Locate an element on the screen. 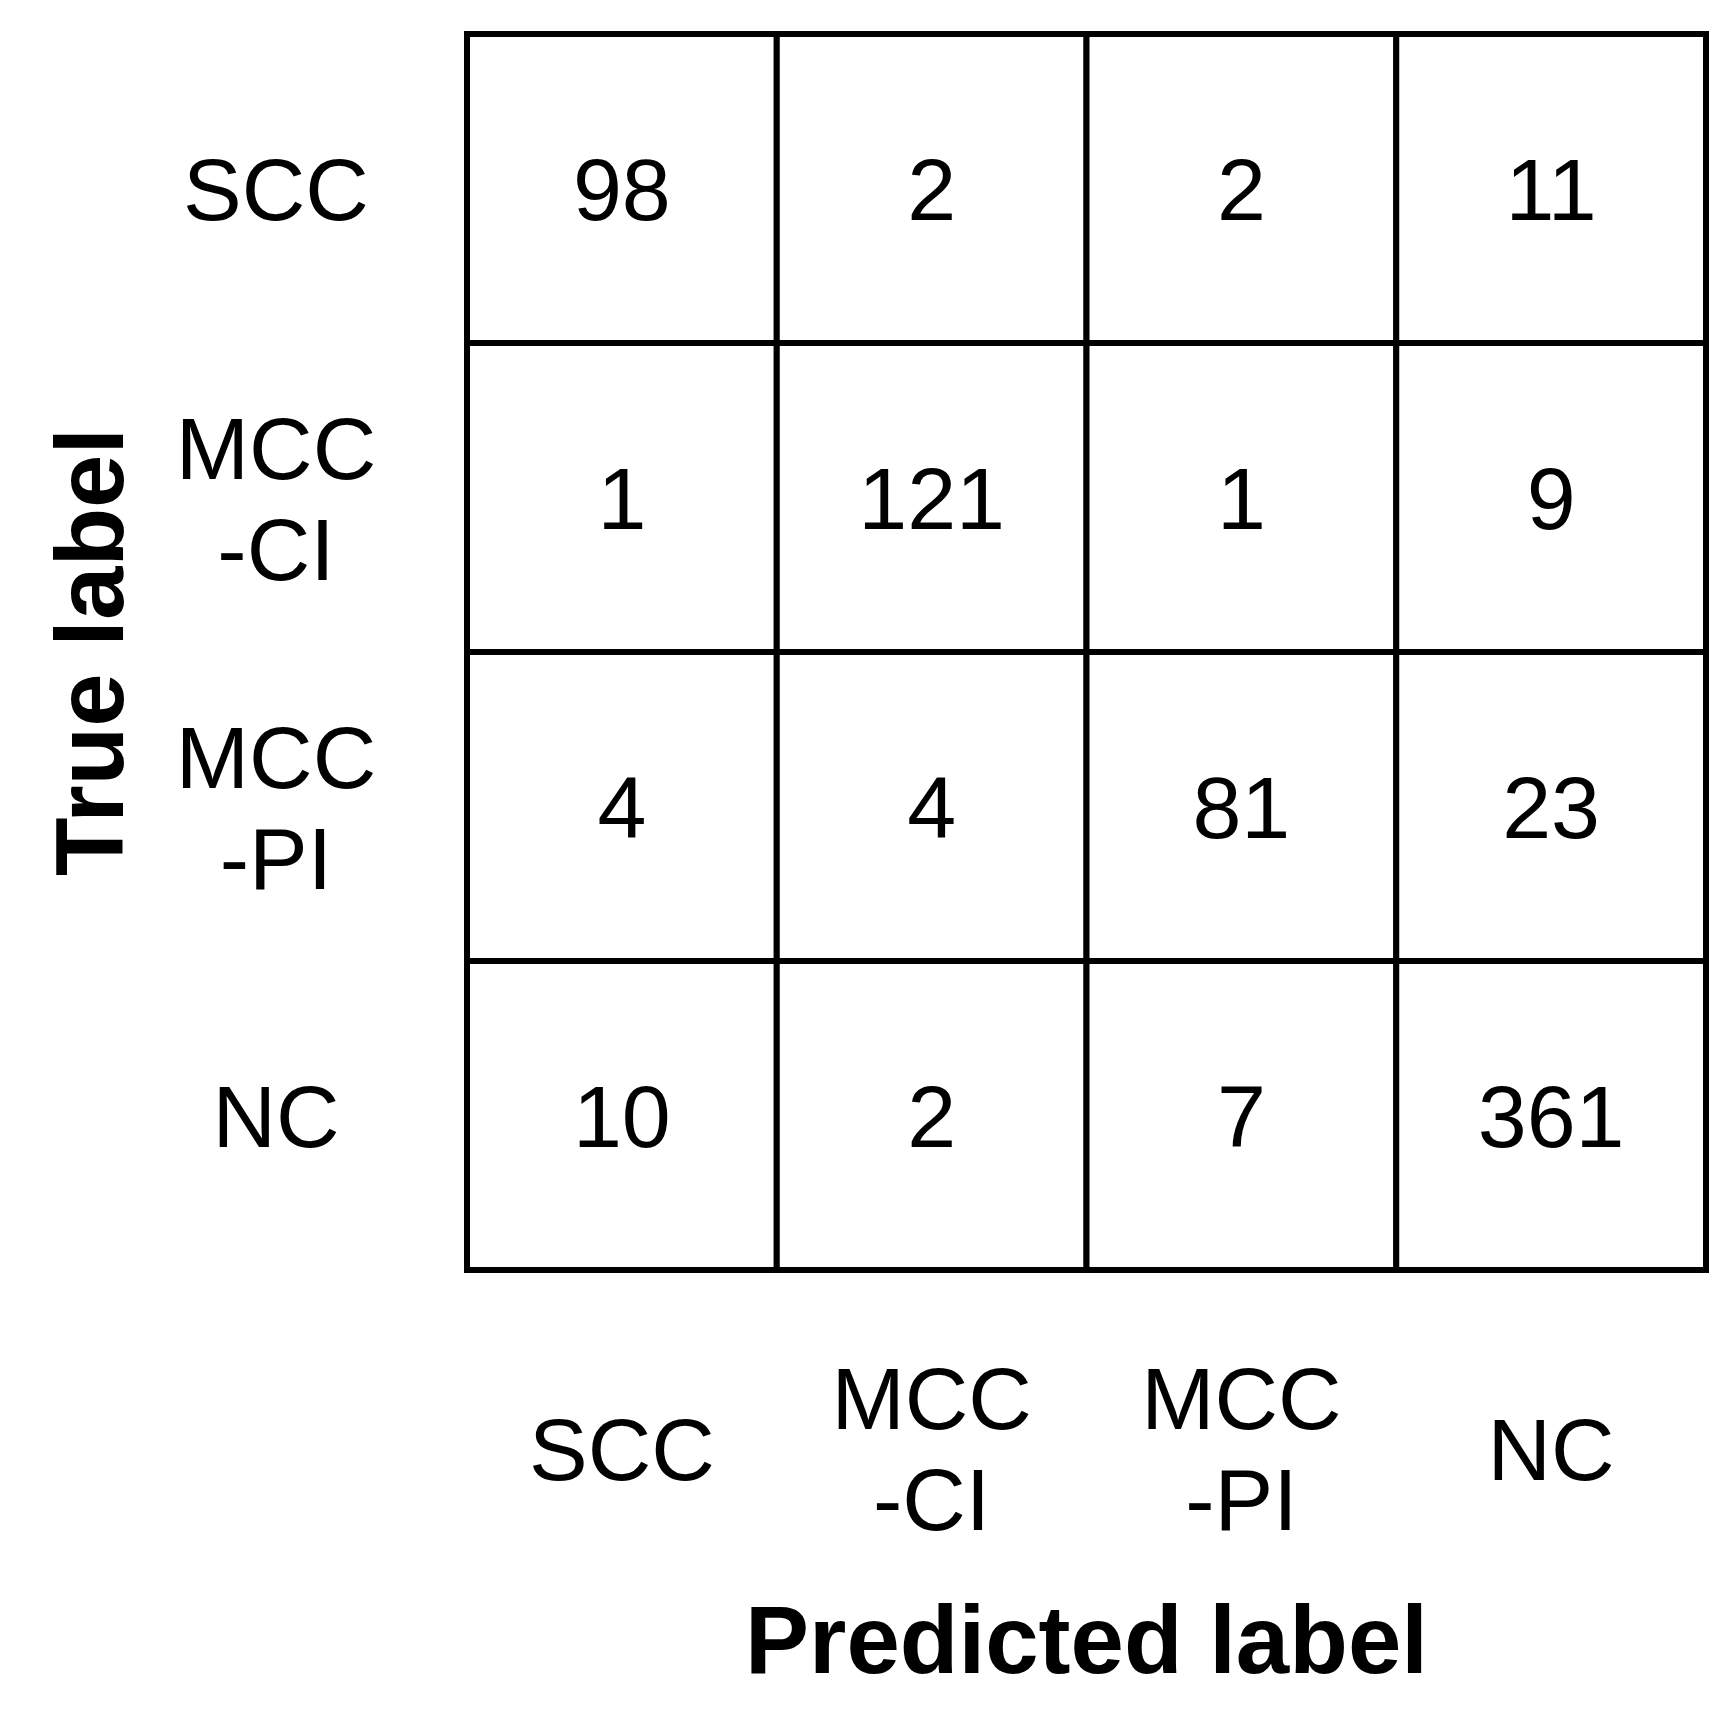 This screenshot has height=1722, width=1722. data-label: 7 is located at coordinates (1241, 1117).